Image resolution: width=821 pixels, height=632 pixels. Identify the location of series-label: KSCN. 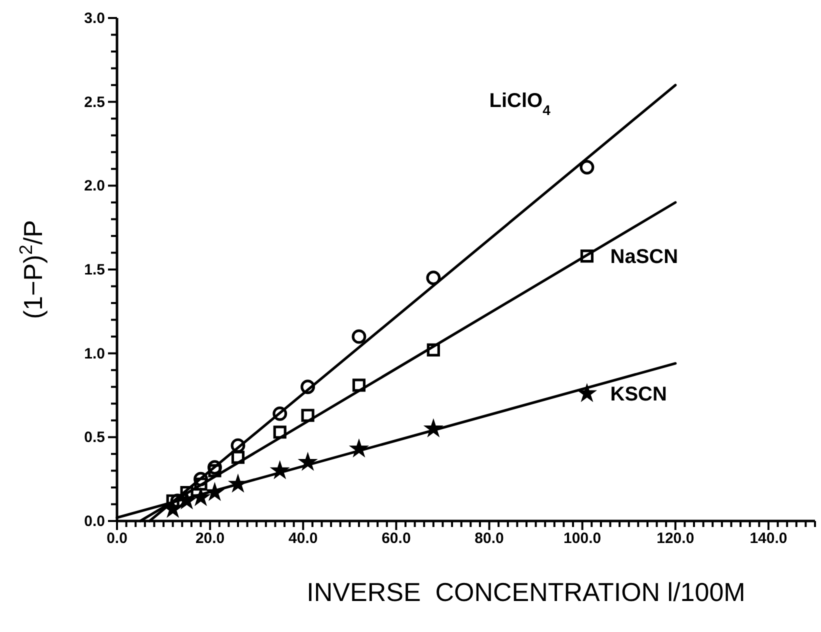
(638, 395).